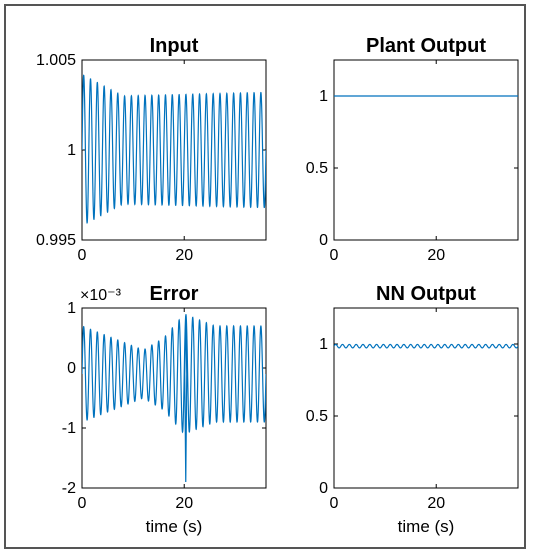 Image resolution: width=534 pixels, height=560 pixels. What do you see at coordinates (317, 416) in the screenshot?
I see `nn-output-ytick-label: 0.5` at bounding box center [317, 416].